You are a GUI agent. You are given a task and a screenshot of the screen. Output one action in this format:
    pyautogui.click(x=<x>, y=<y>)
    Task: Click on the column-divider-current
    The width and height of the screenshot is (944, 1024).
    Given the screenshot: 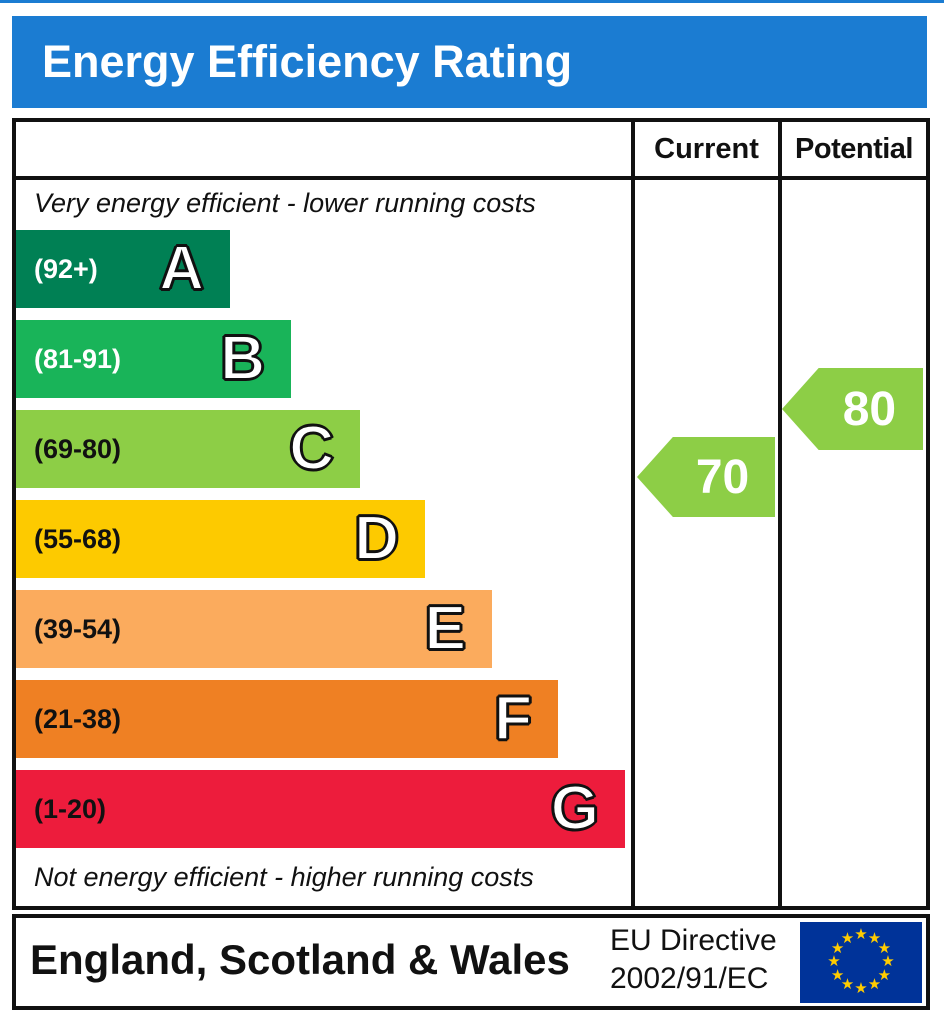 What is the action you would take?
    pyautogui.click(x=633, y=514)
    